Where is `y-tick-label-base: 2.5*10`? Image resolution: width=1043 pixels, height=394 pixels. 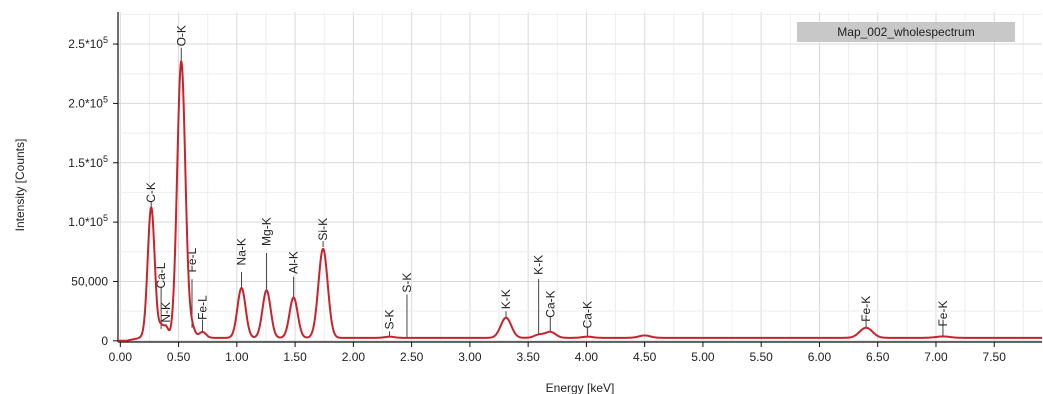
y-tick-label-base: 2.5*10 is located at coordinates (85, 44).